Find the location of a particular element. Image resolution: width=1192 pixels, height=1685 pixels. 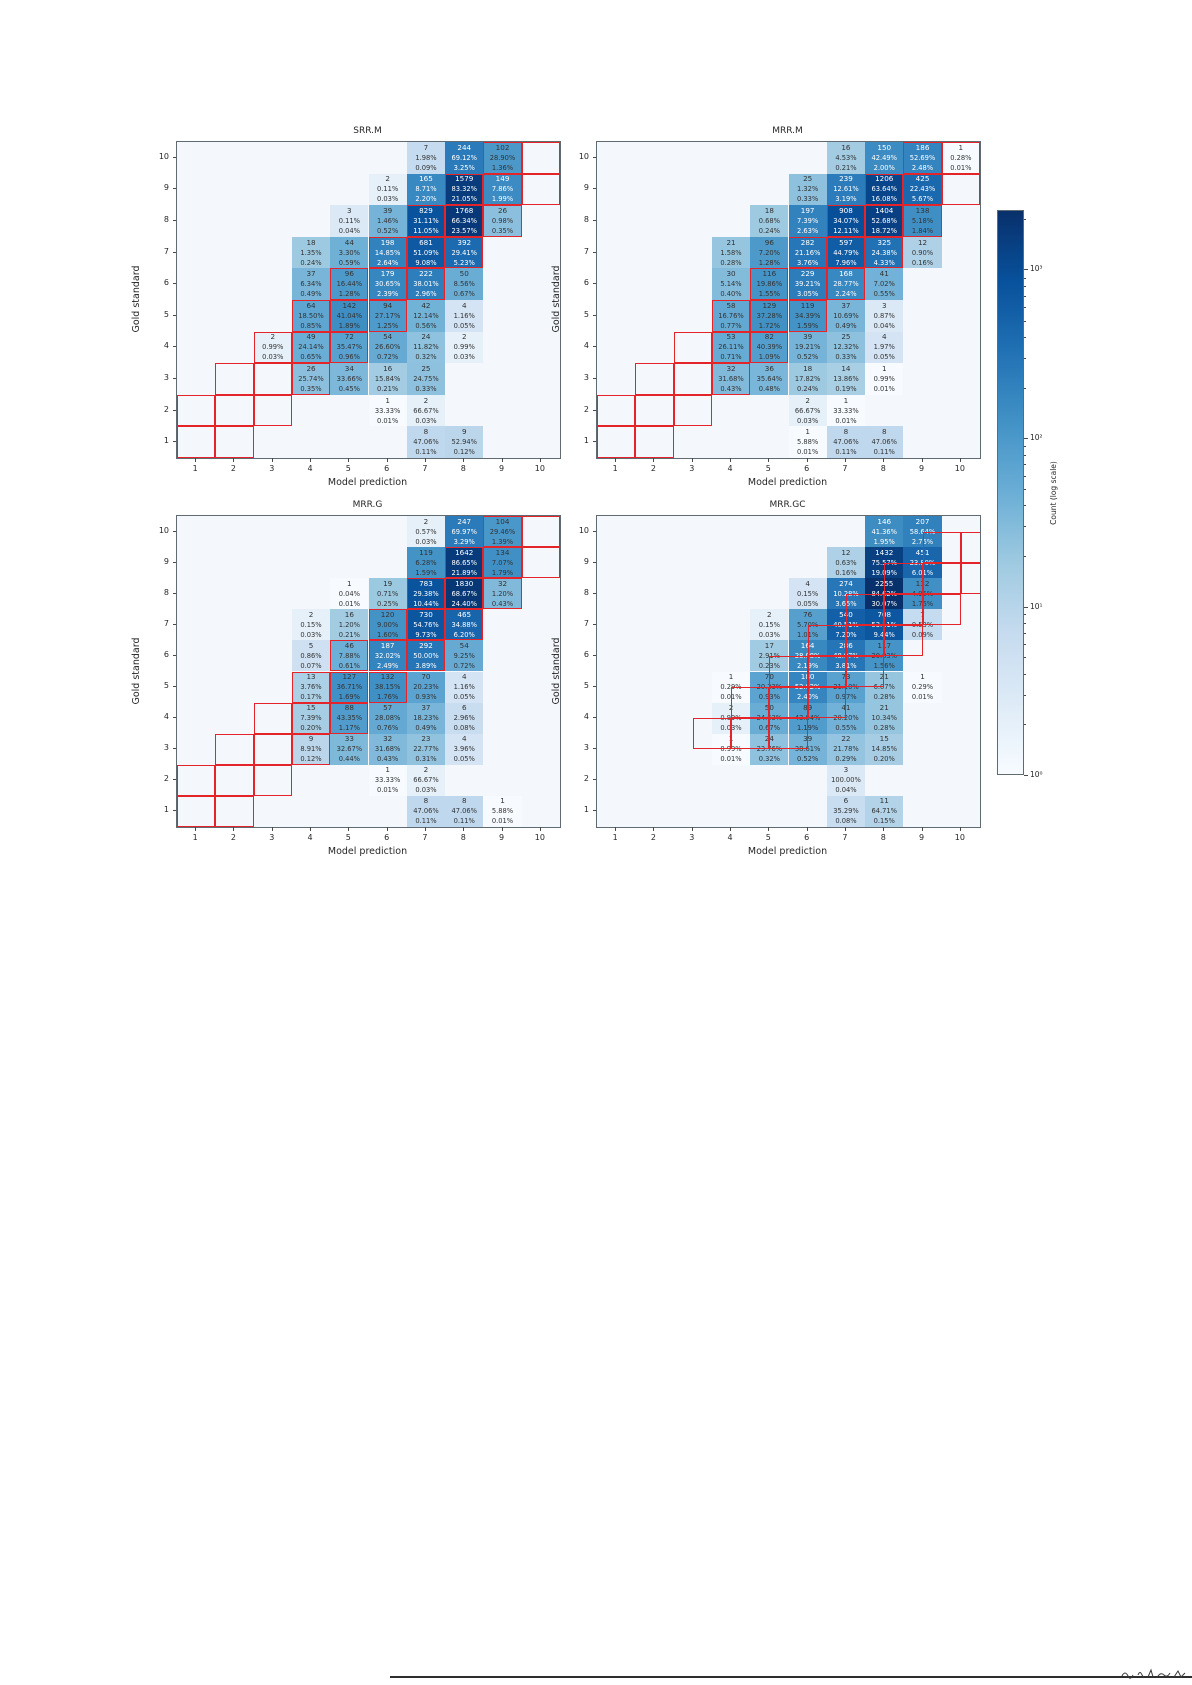

cell-row-percent: 100.00% is located at coordinates (846, 780).